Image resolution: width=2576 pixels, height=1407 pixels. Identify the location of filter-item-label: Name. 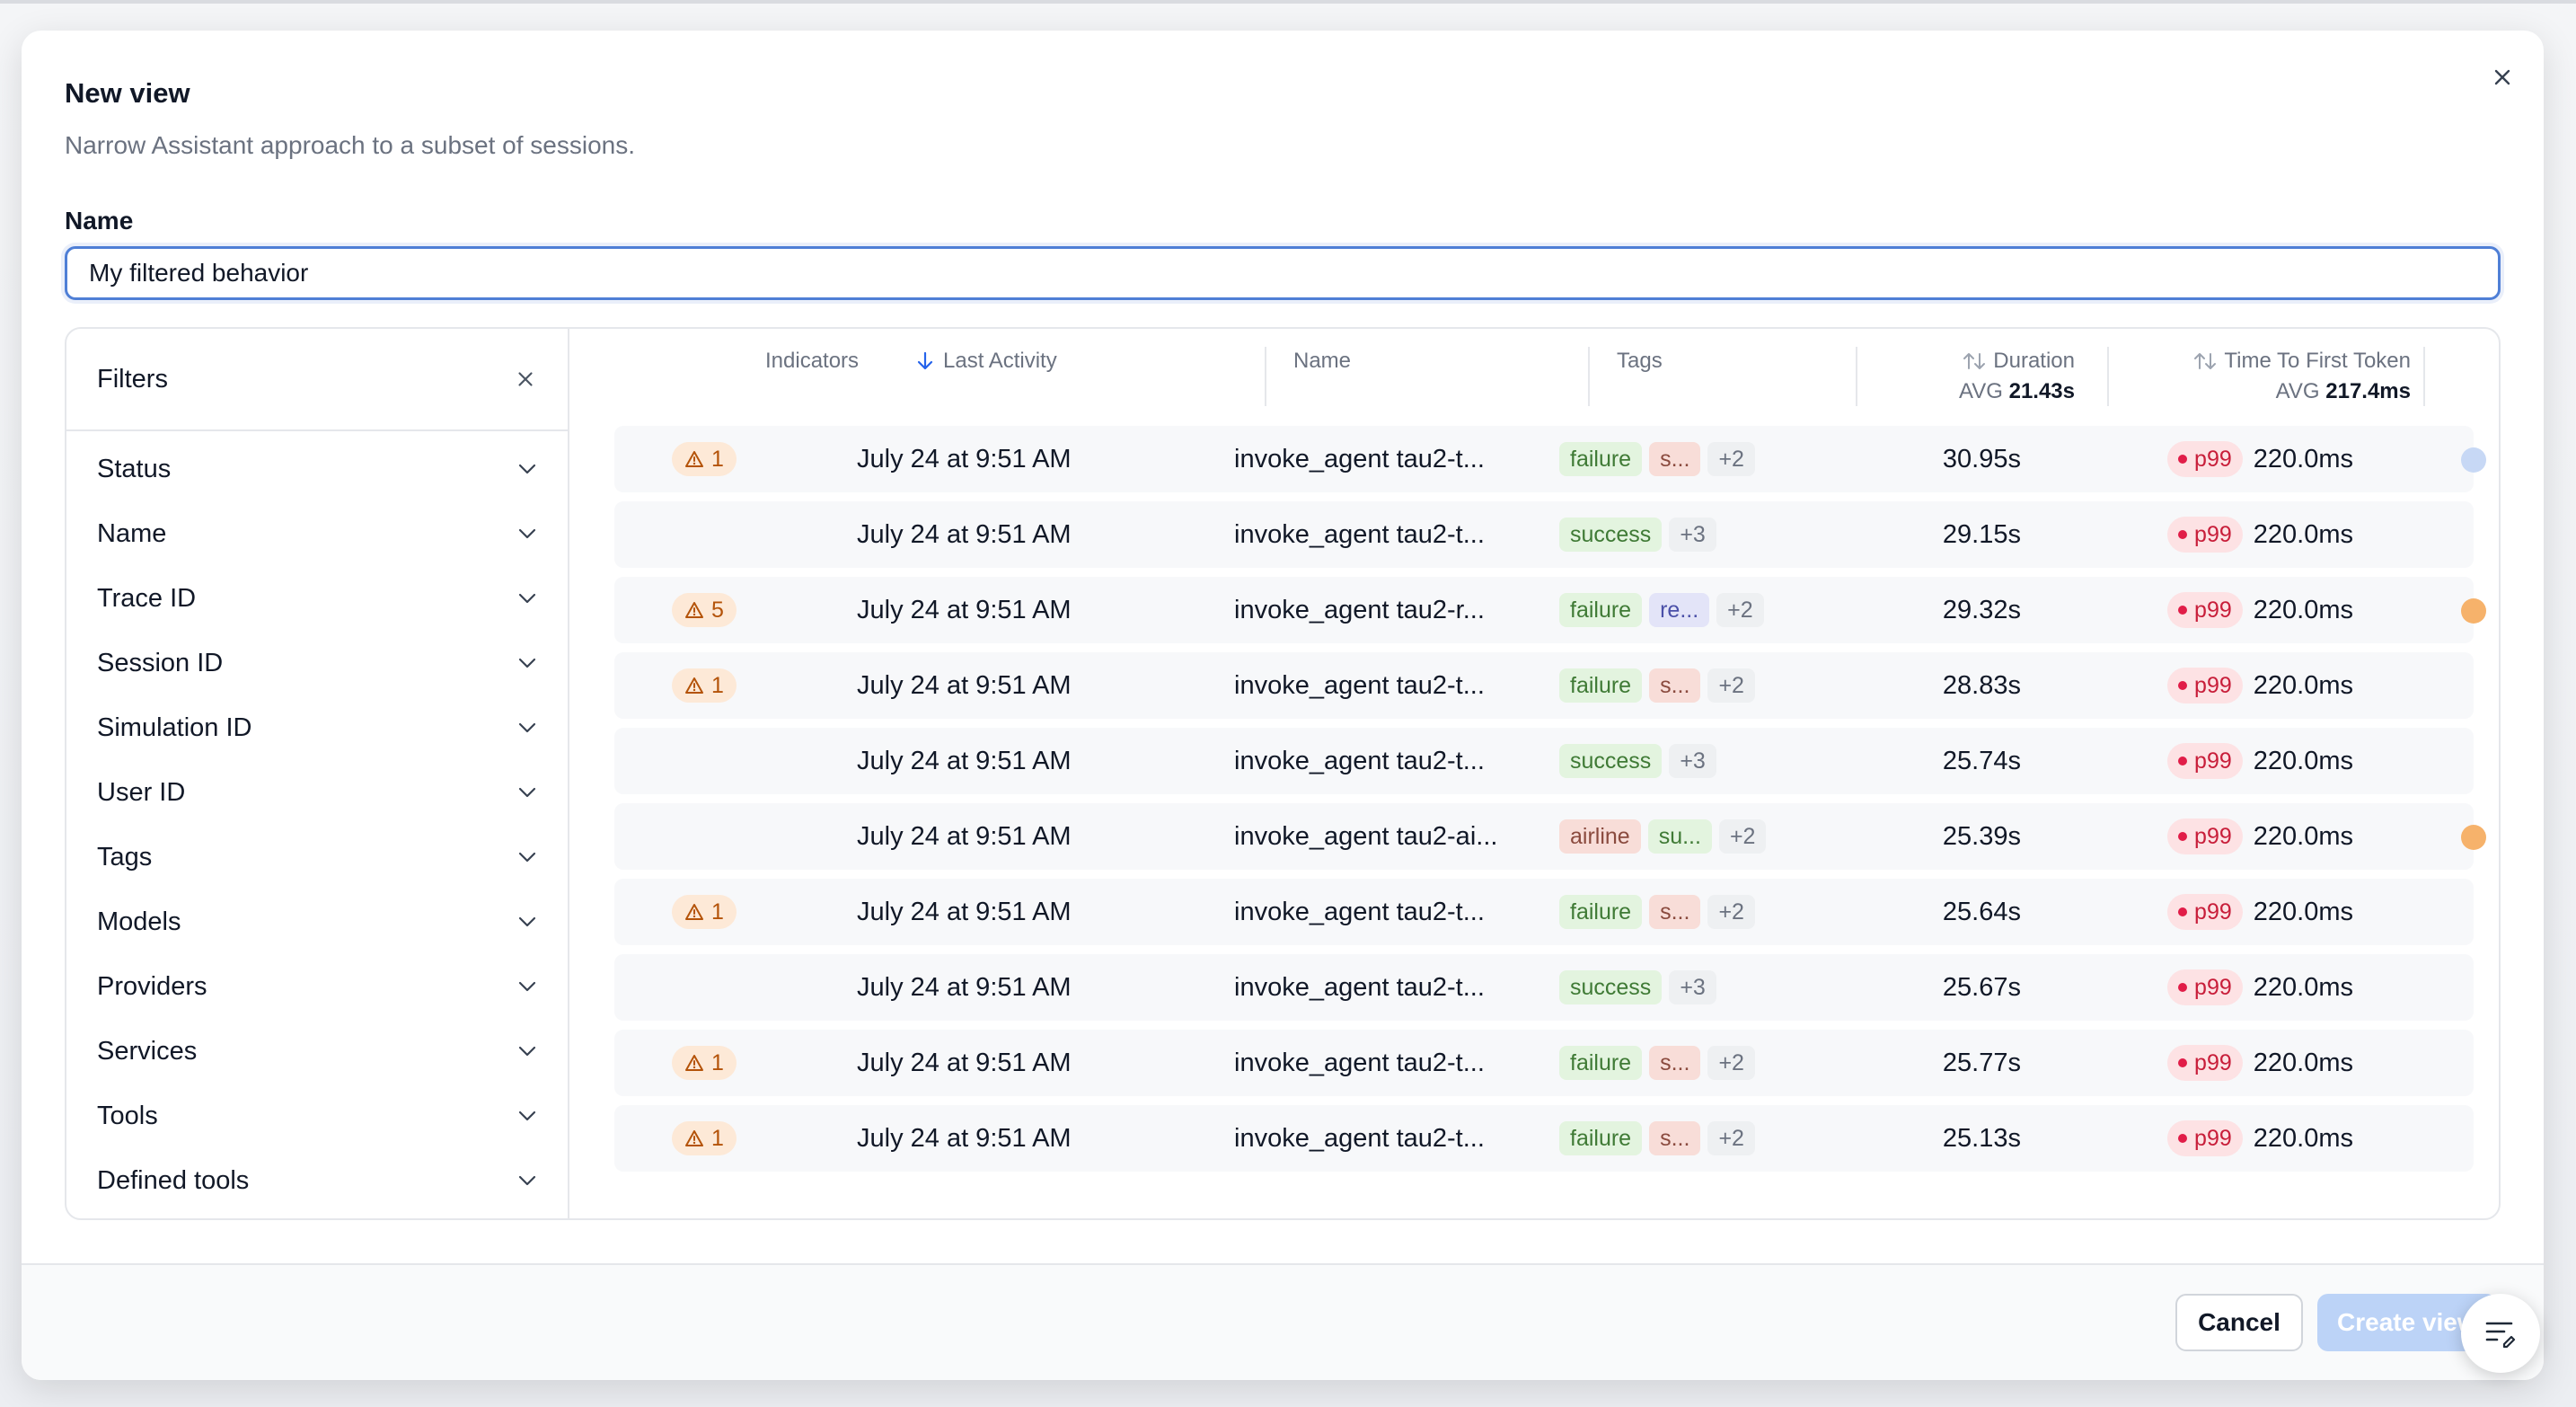
(132, 533).